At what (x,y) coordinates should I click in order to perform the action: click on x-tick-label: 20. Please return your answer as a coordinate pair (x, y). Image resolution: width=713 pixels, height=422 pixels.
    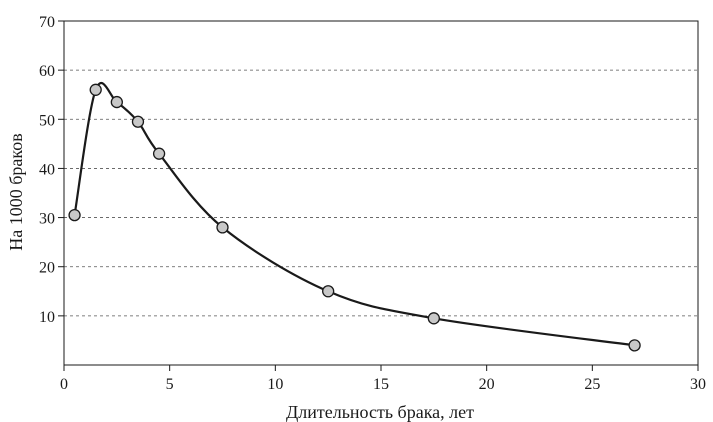
    Looking at the image, I should click on (487, 384).